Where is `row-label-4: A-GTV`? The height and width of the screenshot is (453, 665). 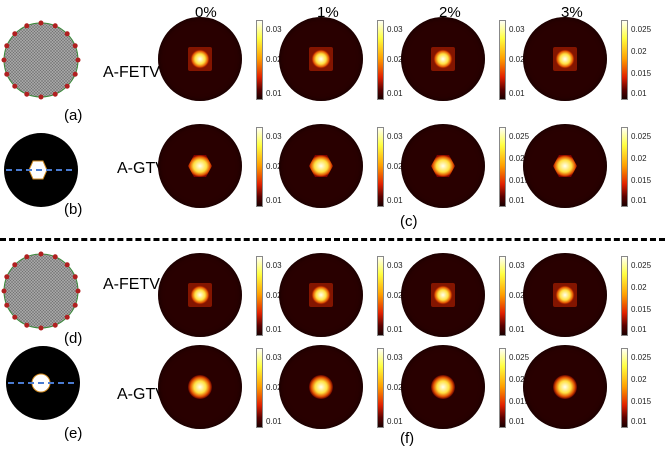 row-label-4: A-GTV is located at coordinates (141, 394).